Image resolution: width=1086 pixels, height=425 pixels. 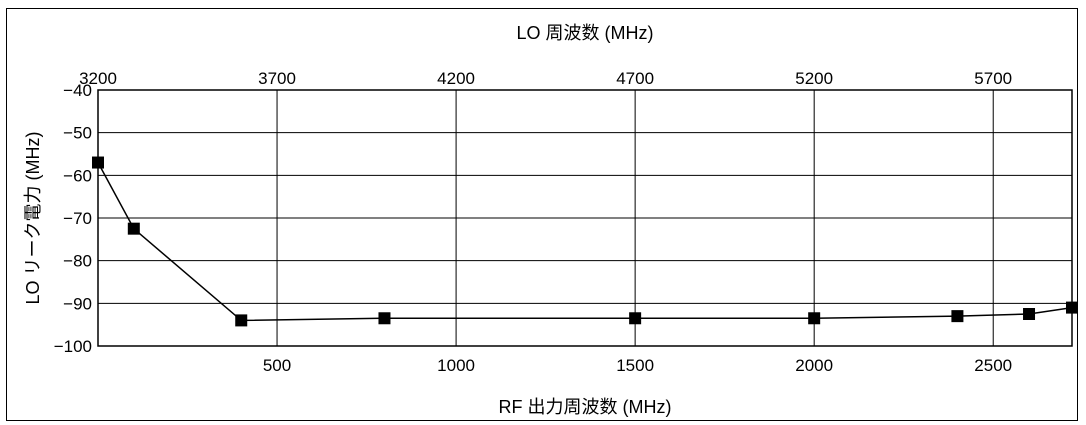 I want to click on x-tick-label: 1000, so click(x=456, y=365).